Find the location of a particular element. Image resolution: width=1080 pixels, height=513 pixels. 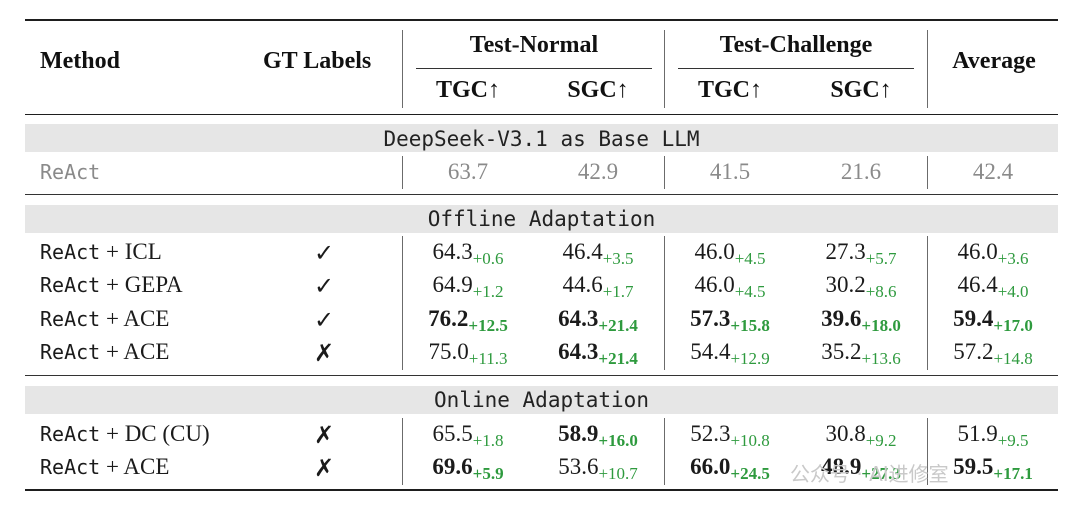

score-delta: +8.6 is located at coordinates (881, 291).